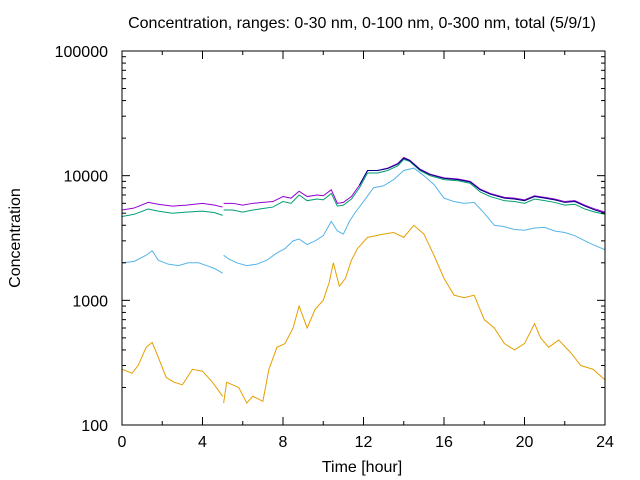  What do you see at coordinates (90, 301) in the screenshot?
I see `y-tick-label-1000: 1000` at bounding box center [90, 301].